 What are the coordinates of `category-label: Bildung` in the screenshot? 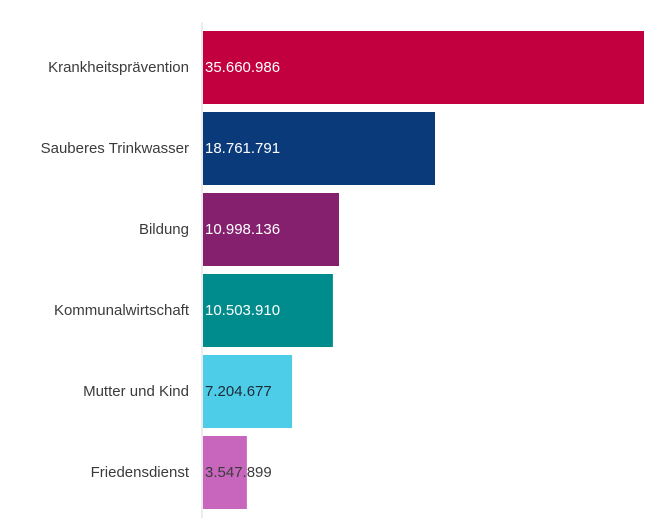 It's located at (164, 229).